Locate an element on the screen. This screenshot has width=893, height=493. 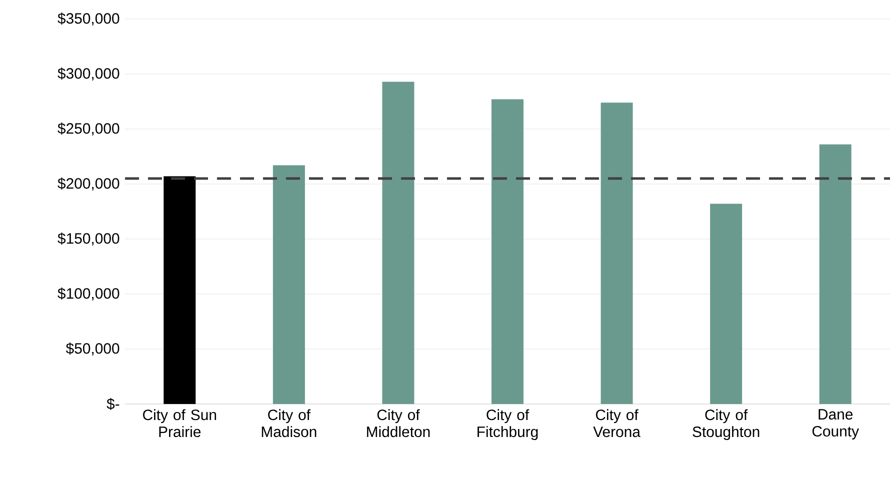
x-tick-label: City of Madison is located at coordinates (289, 423).